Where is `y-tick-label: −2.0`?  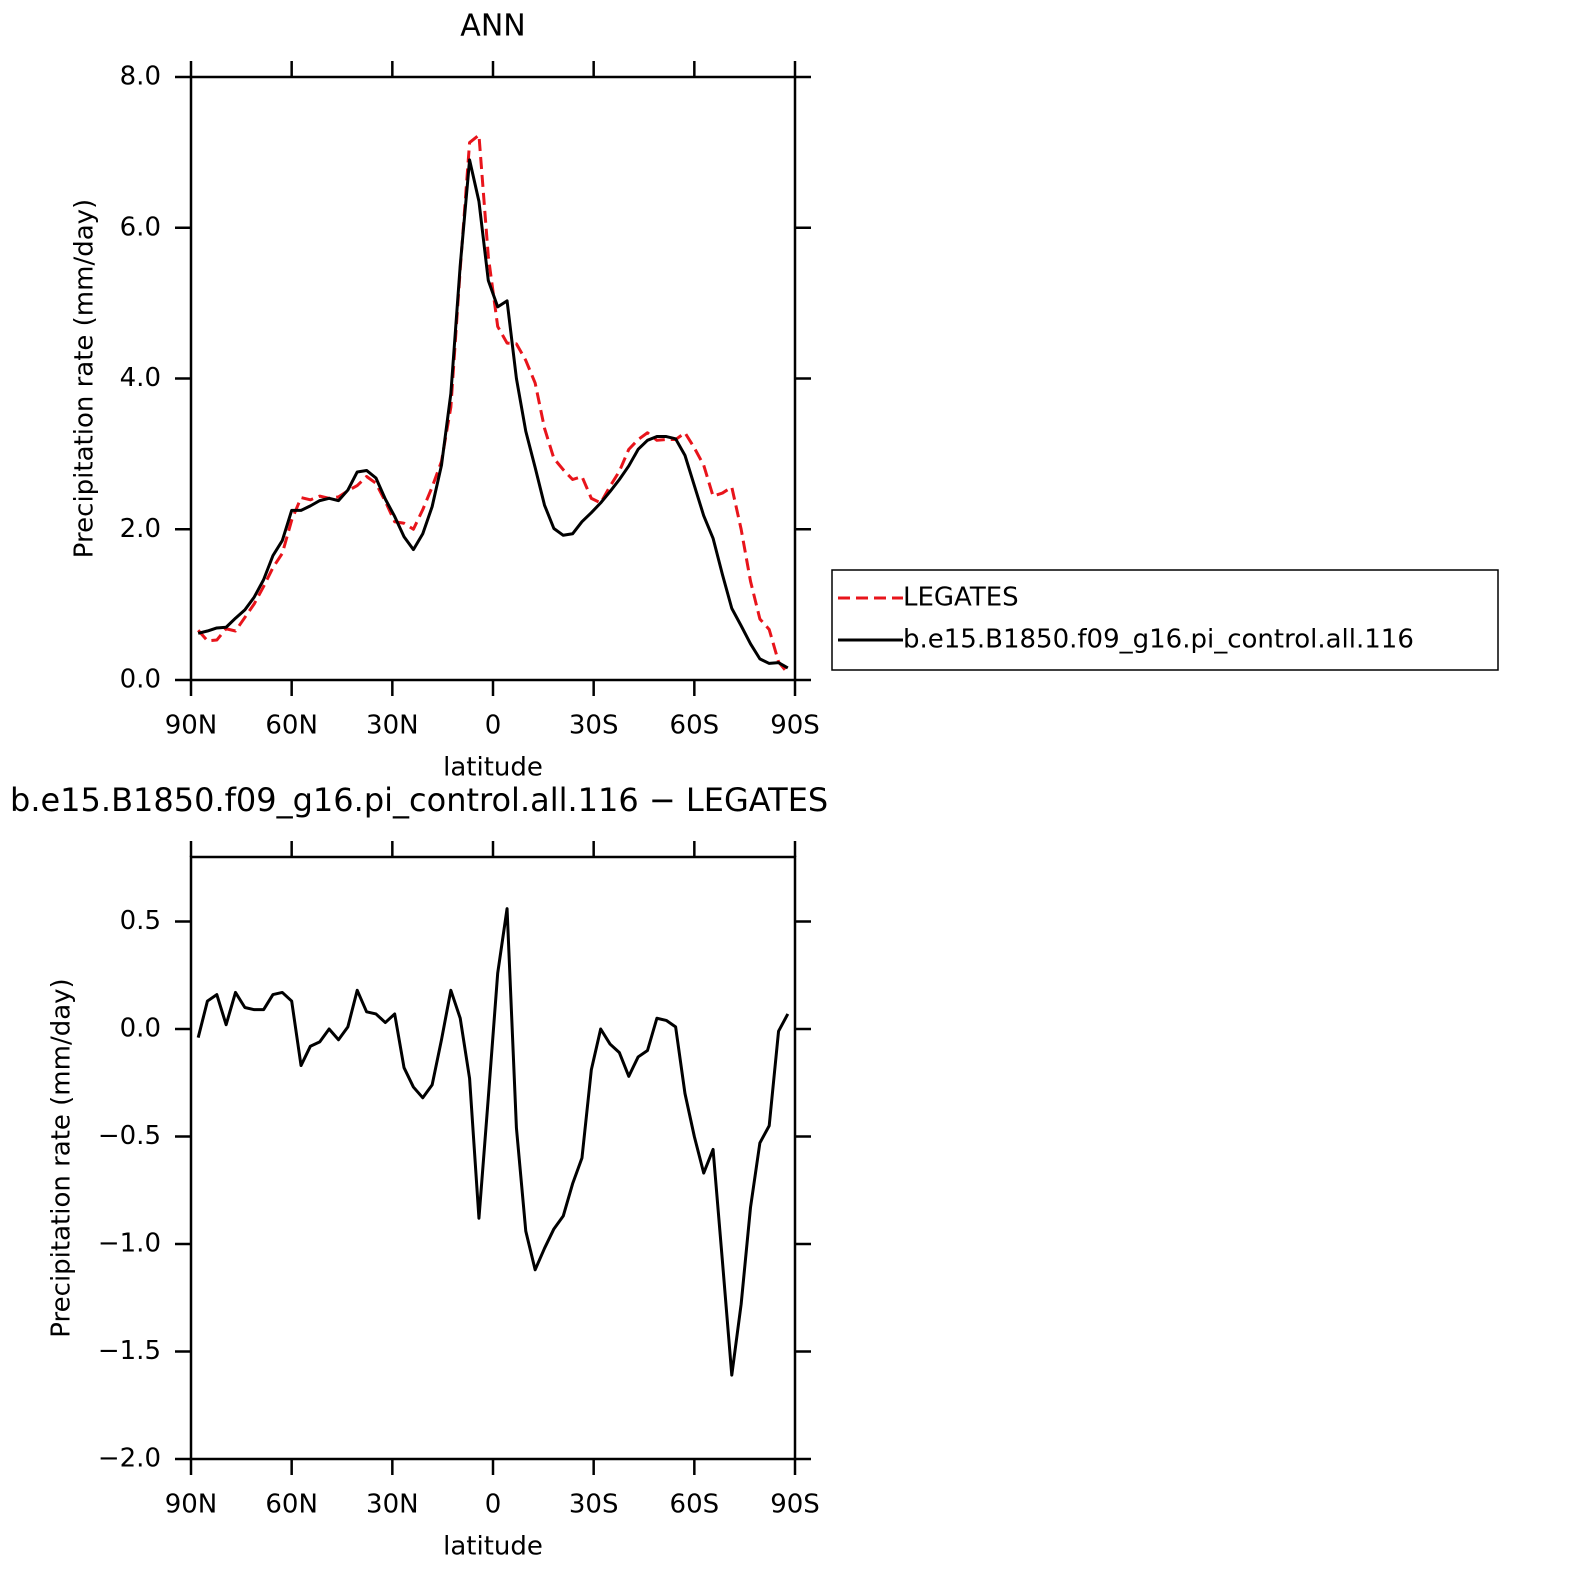 y-tick-label: −2.0 is located at coordinates (129, 1459).